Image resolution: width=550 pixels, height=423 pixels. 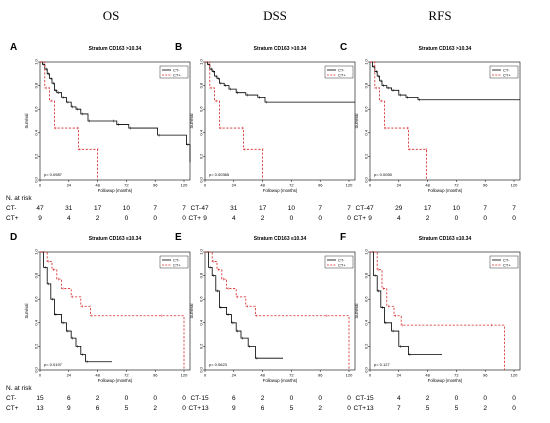 I want to click on risk-count: 17, so click(x=263, y=208).